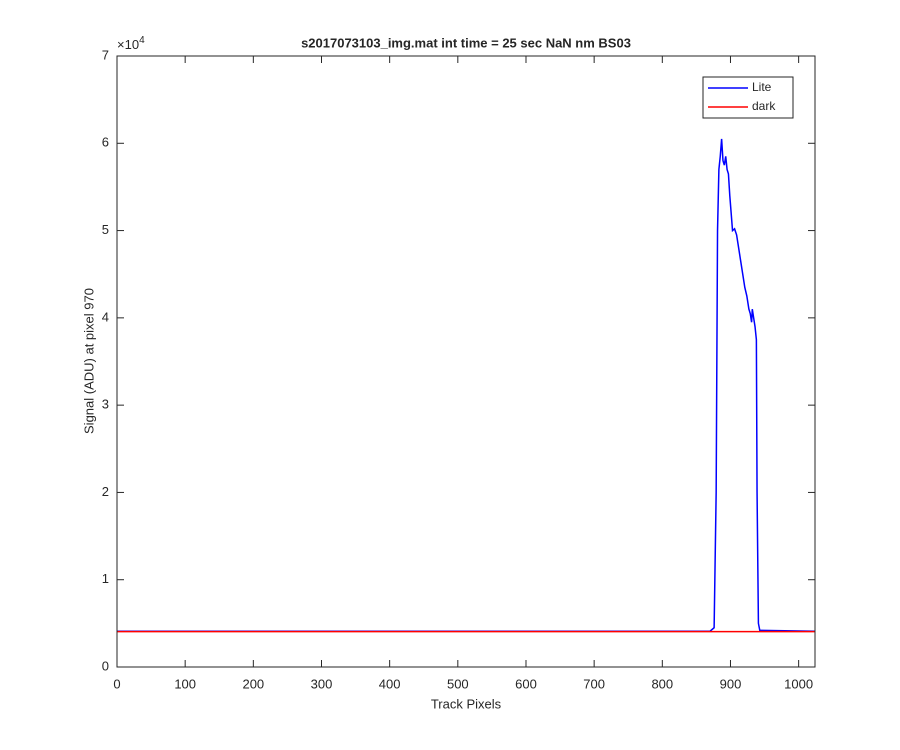  I want to click on legend-box, so click(748, 97).